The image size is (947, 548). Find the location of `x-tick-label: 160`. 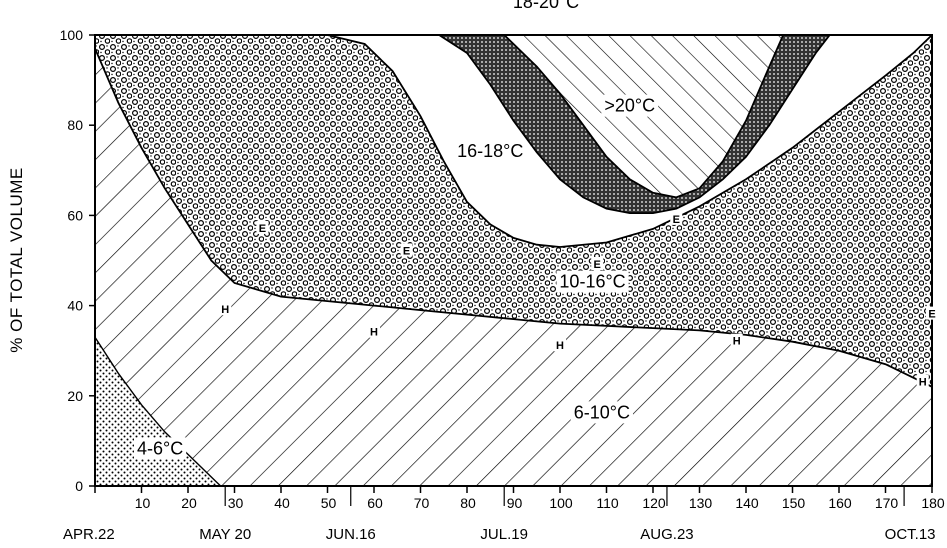

x-tick-label: 160 is located at coordinates (840, 503).